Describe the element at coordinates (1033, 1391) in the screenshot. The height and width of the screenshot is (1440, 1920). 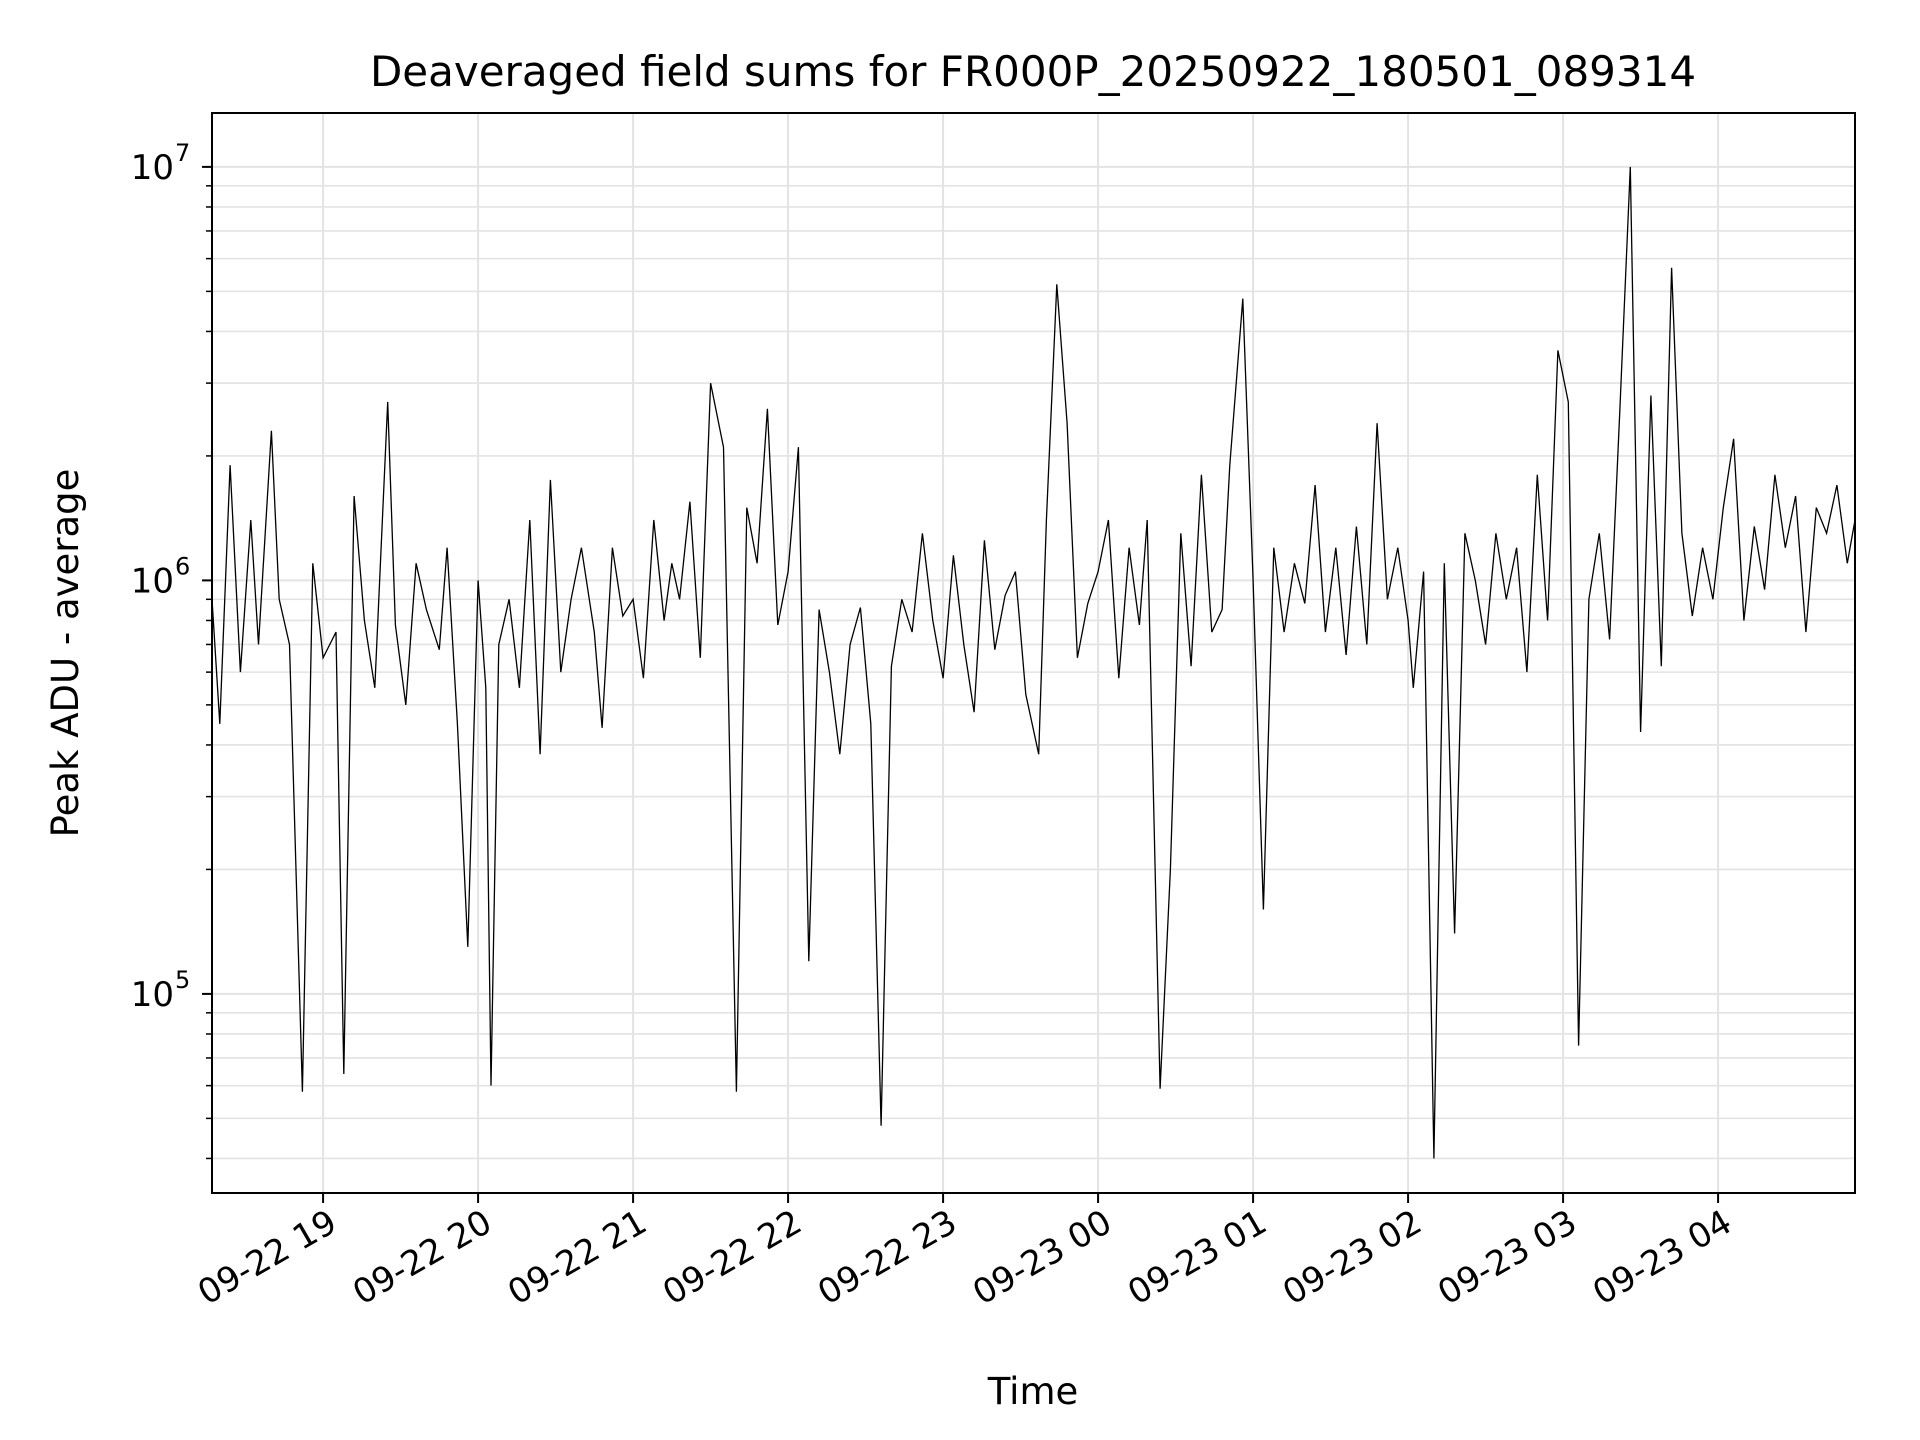
I see `x-axis-label: Time` at that location.